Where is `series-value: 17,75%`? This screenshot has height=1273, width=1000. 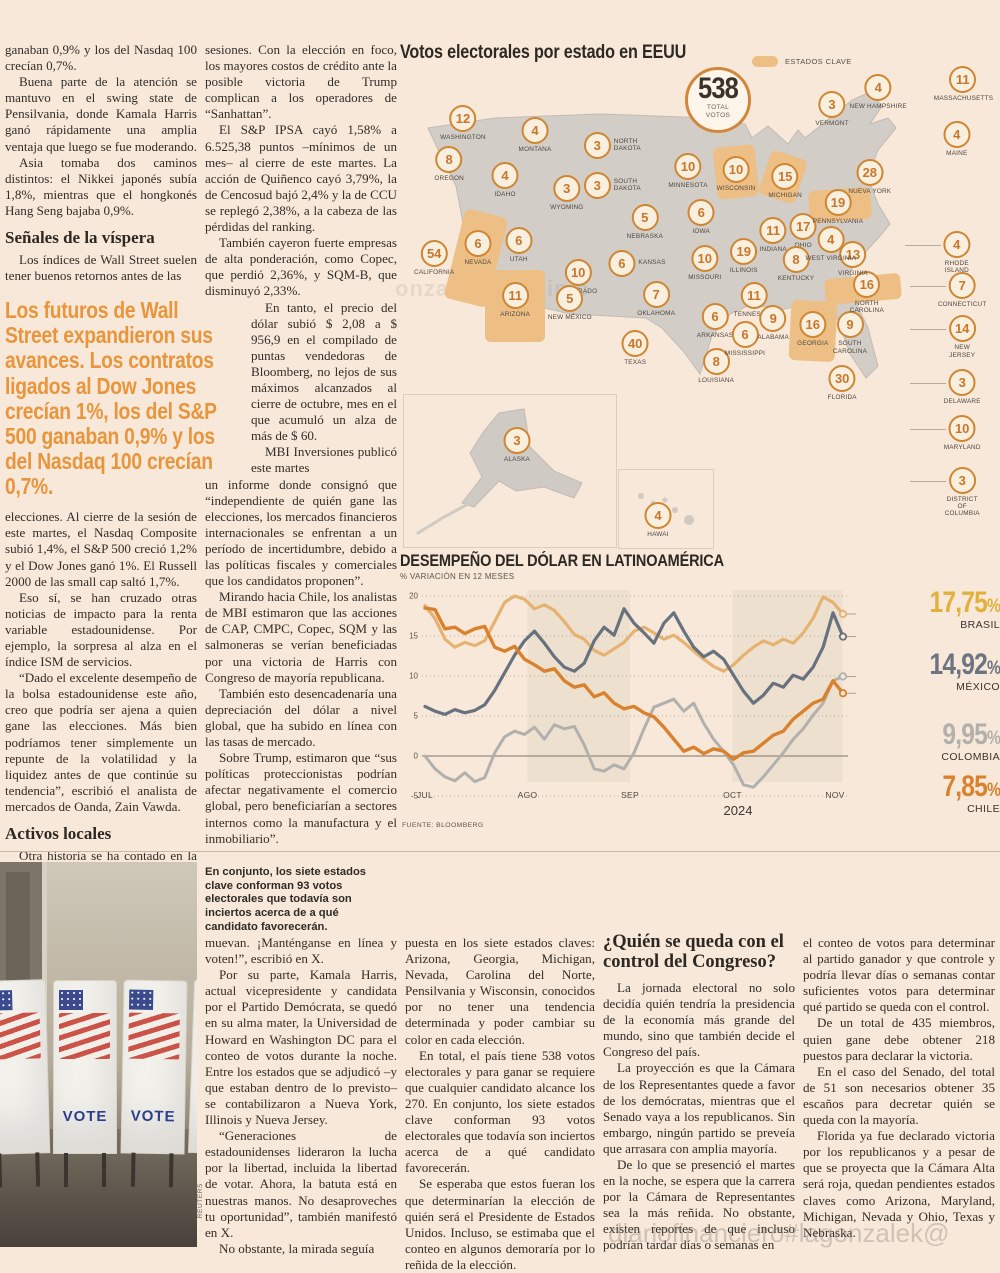
series-value: 17,75% is located at coordinates (964, 602).